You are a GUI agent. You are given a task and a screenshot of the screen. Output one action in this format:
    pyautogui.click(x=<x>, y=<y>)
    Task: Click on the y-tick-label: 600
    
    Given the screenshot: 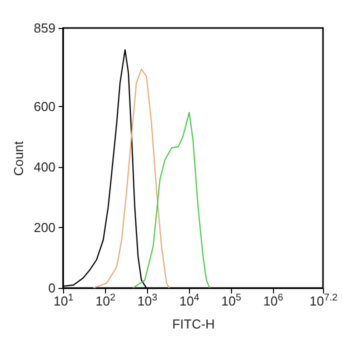 What is the action you would take?
    pyautogui.click(x=45, y=106)
    